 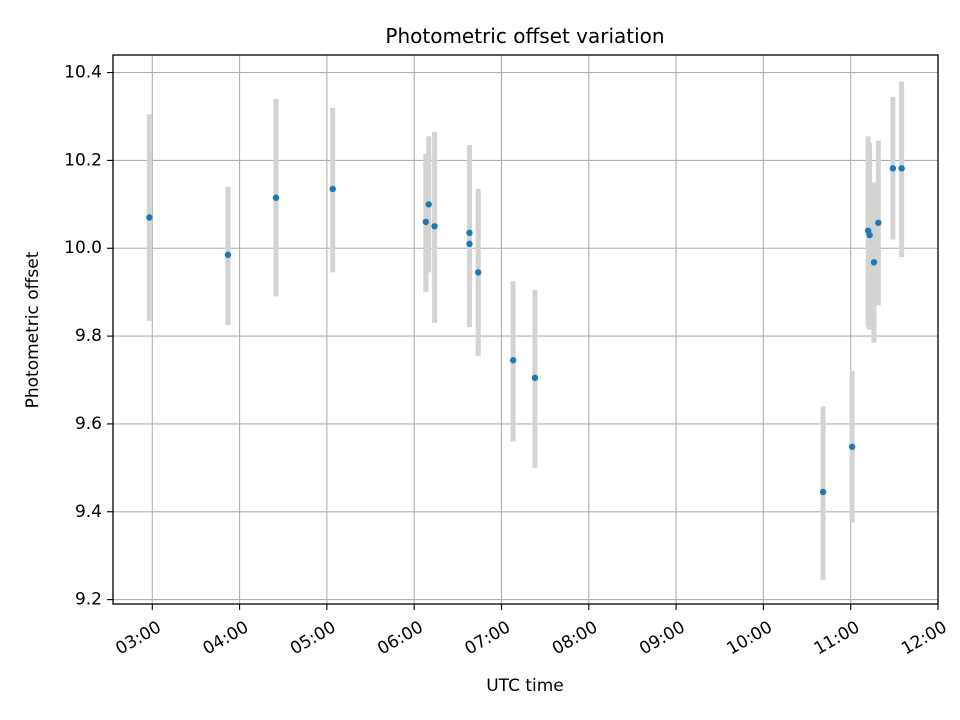 I want to click on x-tick-label: 08:00, so click(x=575, y=638).